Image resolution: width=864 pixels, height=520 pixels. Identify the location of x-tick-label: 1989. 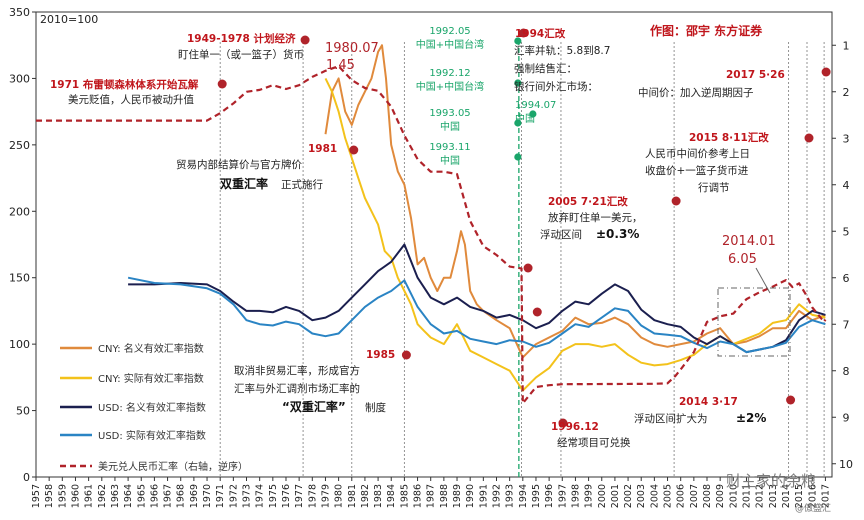
(457, 496).